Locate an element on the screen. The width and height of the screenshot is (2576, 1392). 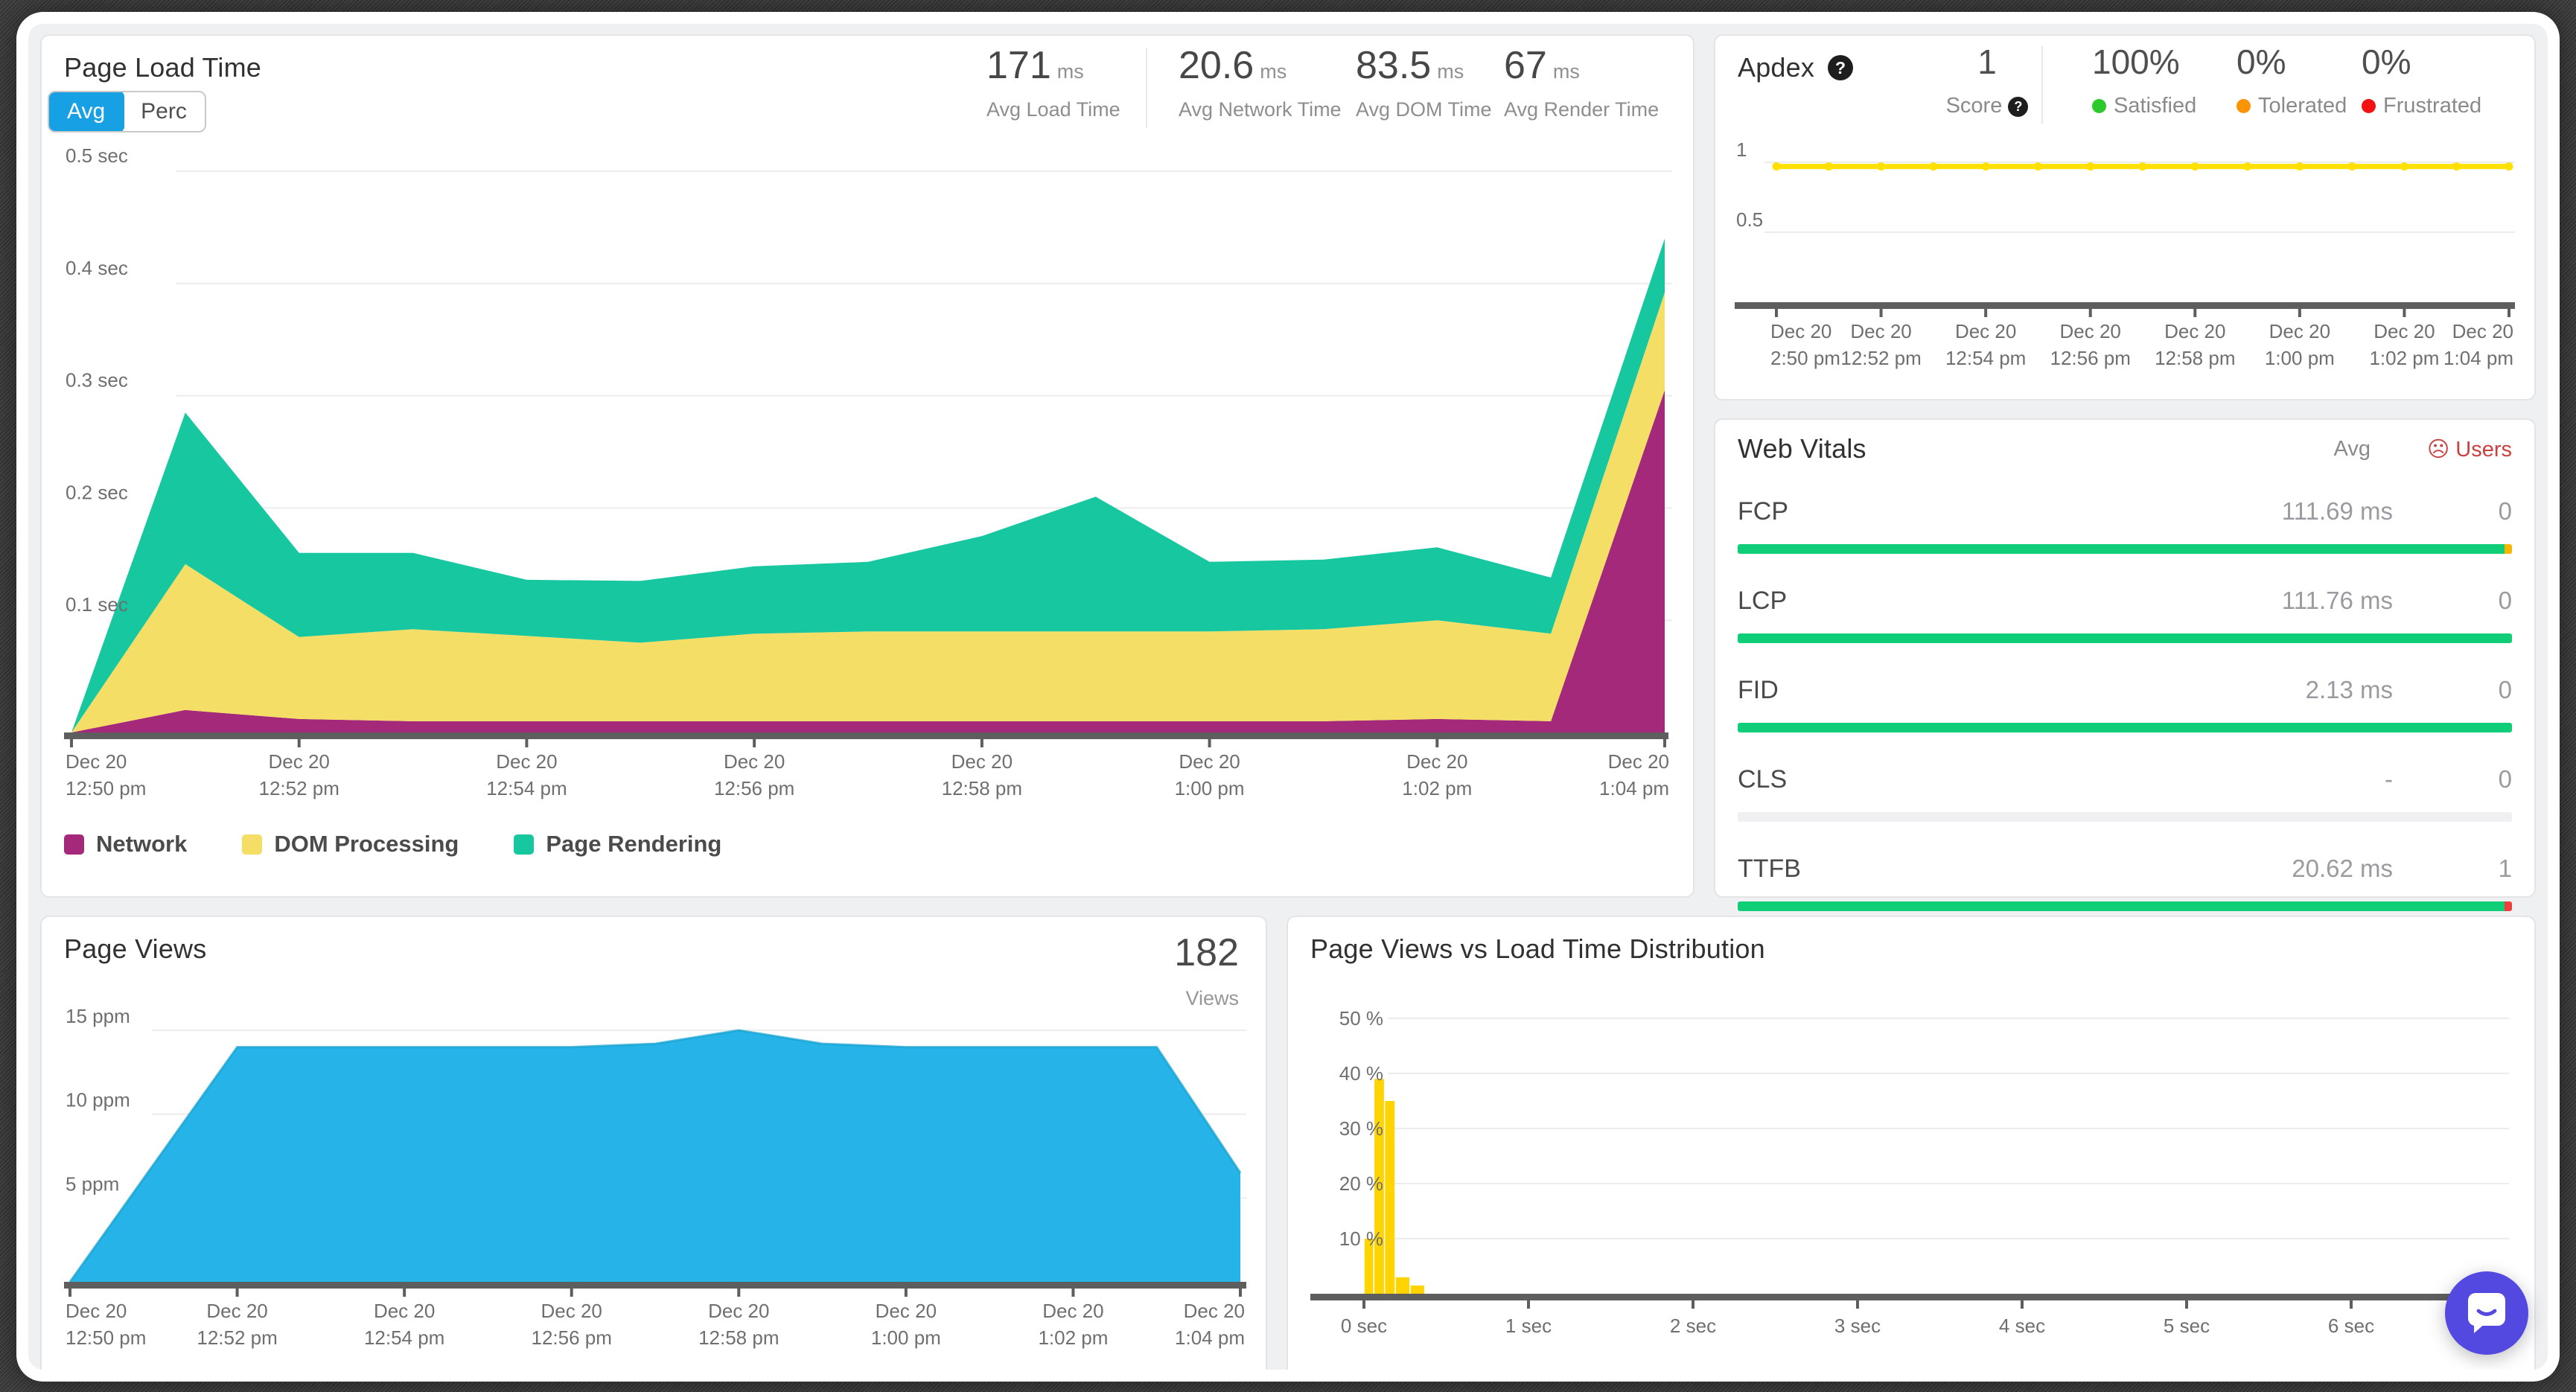
page-views-title: Page Views is located at coordinates (135, 948).